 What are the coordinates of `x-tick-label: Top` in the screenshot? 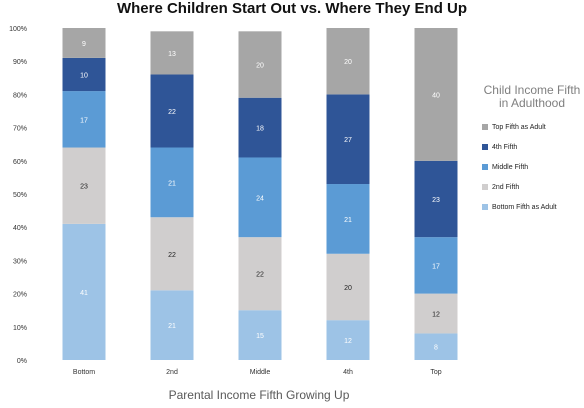 It's located at (435, 372).